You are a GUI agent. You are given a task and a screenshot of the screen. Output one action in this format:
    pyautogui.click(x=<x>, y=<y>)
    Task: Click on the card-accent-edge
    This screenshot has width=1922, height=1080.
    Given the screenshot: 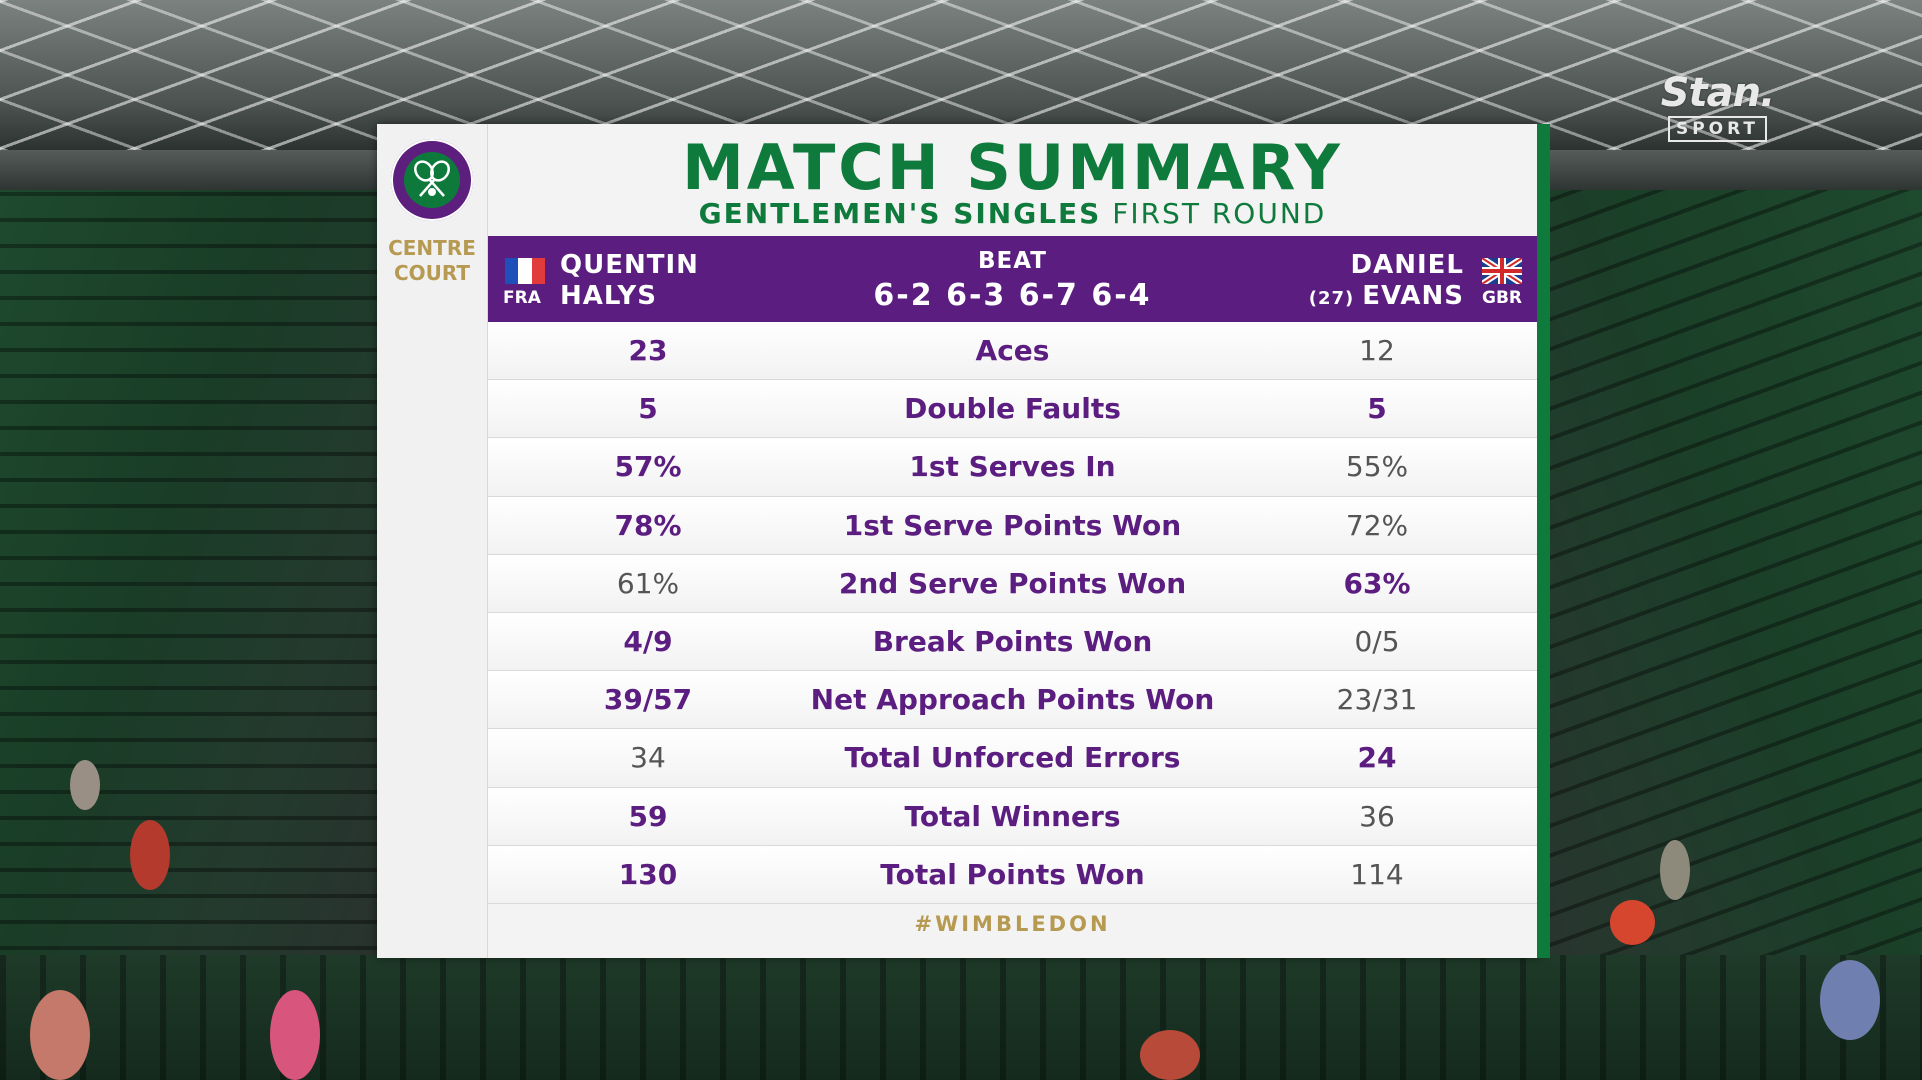 What is the action you would take?
    pyautogui.click(x=1543, y=541)
    